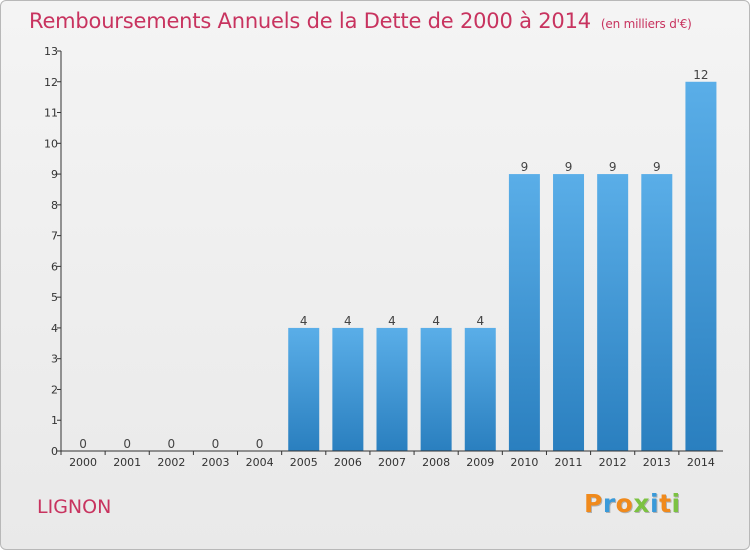 Image resolution: width=750 pixels, height=550 pixels. I want to click on logo-letter-4: i, so click(655, 503).